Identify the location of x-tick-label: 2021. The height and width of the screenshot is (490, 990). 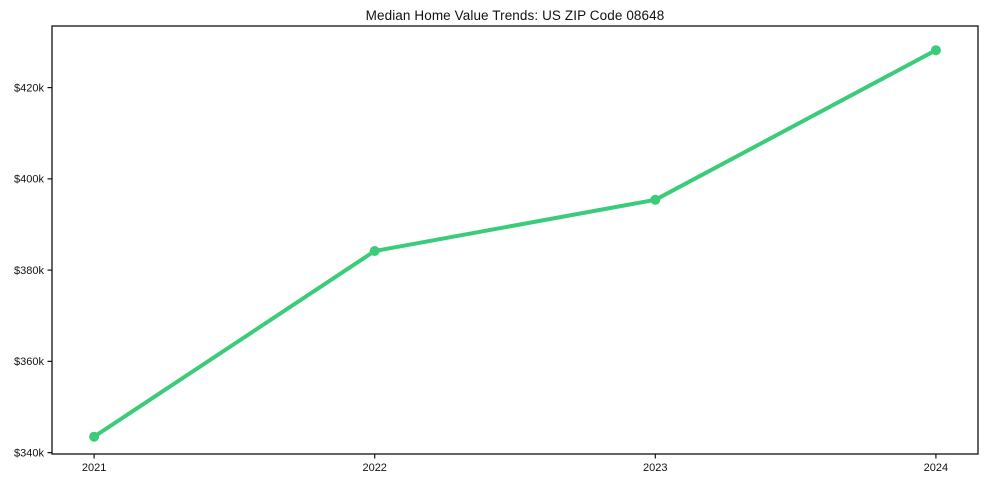
(94, 468).